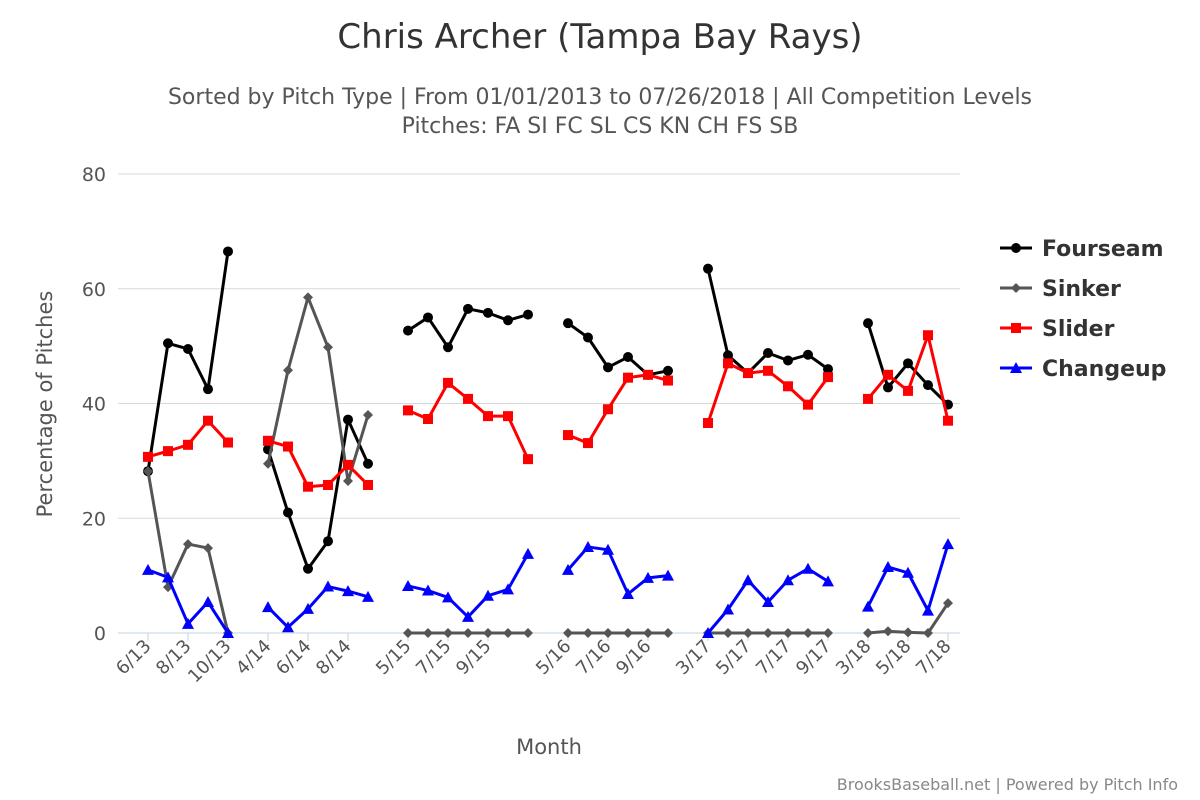 This screenshot has height=800, width=1200. Describe the element at coordinates (813, 657) in the screenshot. I see `x-tick-label: 9/17` at that location.